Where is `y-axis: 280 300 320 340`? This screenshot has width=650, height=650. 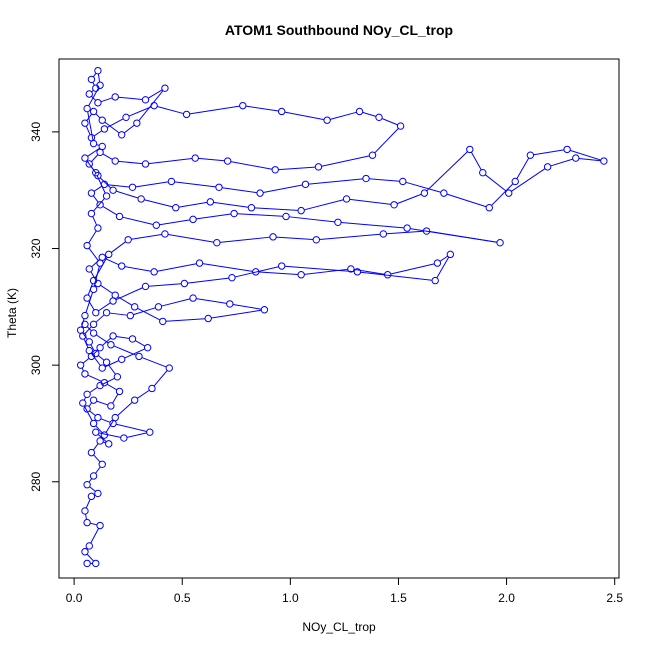
y-axis: 280 300 320 340 is located at coordinates (44, 307).